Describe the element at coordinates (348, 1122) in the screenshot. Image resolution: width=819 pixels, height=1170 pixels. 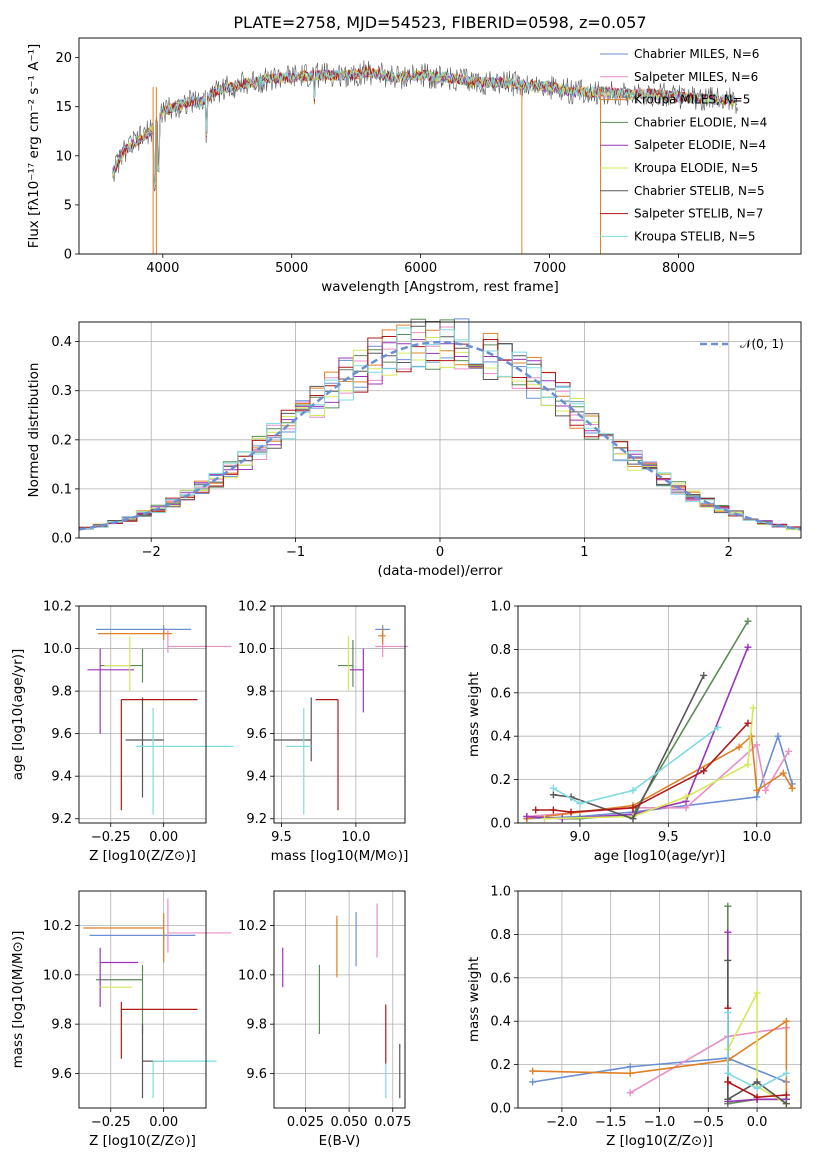
I see `x-tick-label: 0.050` at that location.